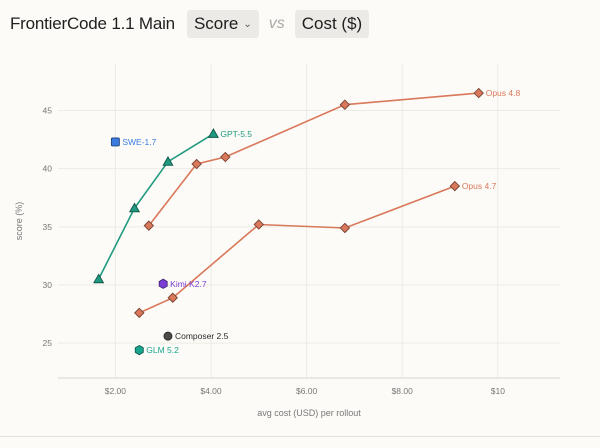  I want to click on opus-4-8-label: Opus 4.8, so click(503, 93).